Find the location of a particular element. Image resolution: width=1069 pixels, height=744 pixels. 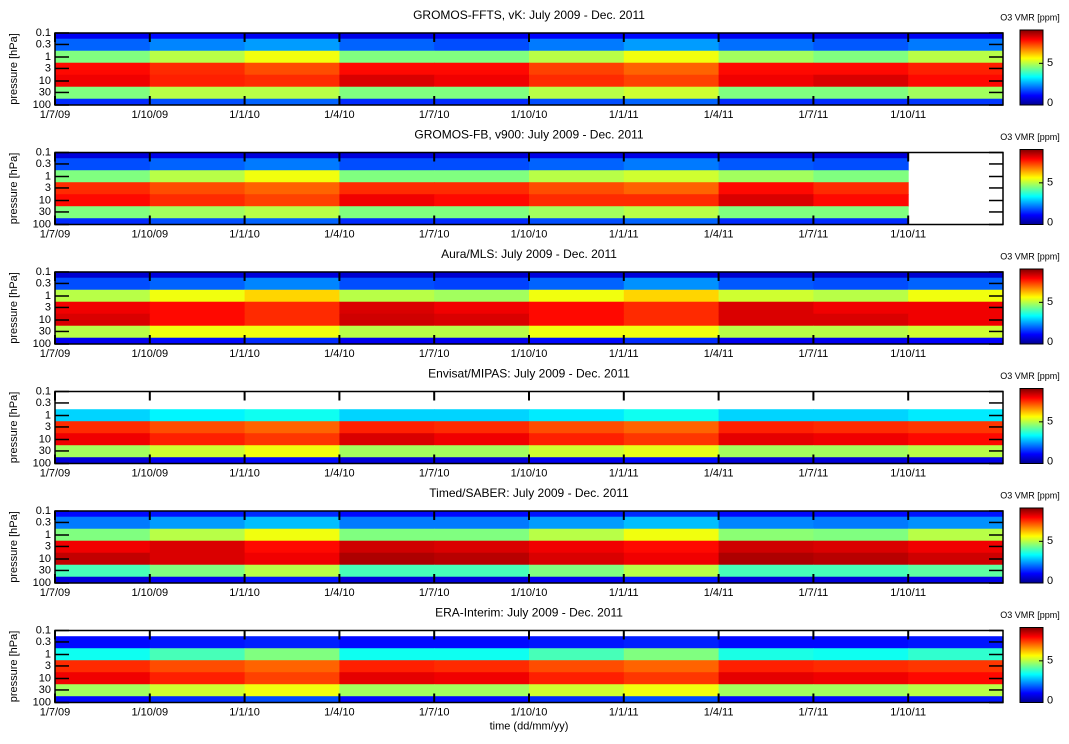

x-tick-label: 1/4/11 is located at coordinates (719, 234).